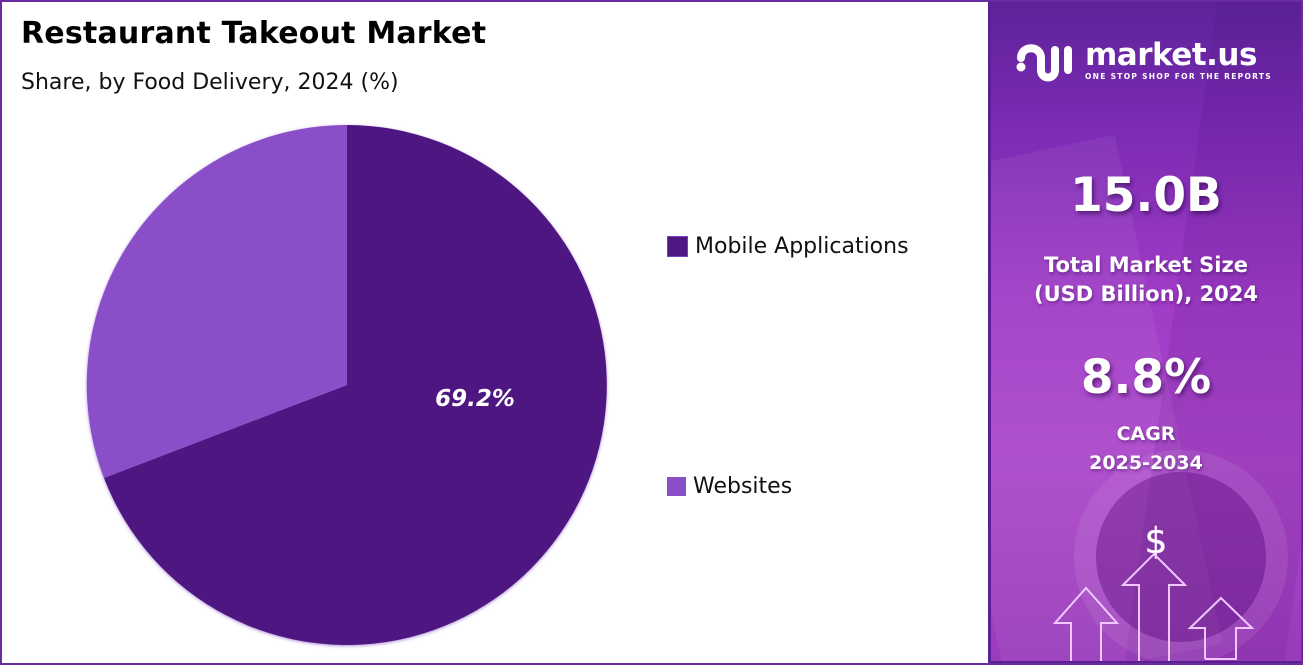 Image resolution: width=1303 pixels, height=665 pixels. Describe the element at coordinates (1178, 76) in the screenshot. I see `brand-tagline: ONE STOP SHOP FOR THE REPORTS` at that location.